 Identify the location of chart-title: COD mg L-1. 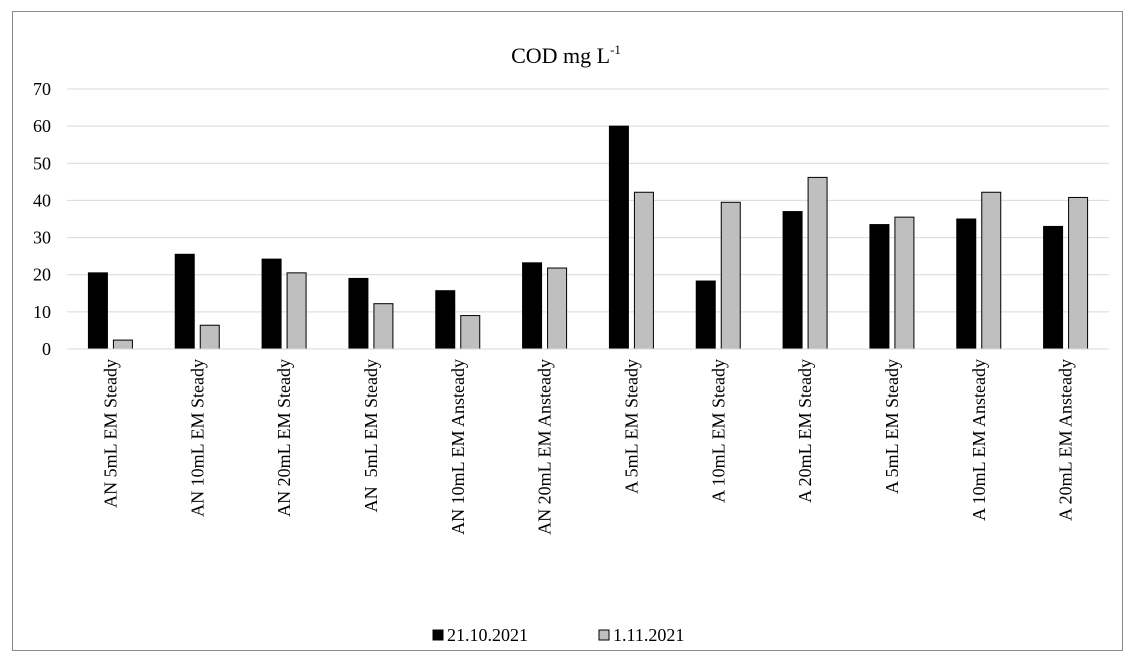
(566, 55).